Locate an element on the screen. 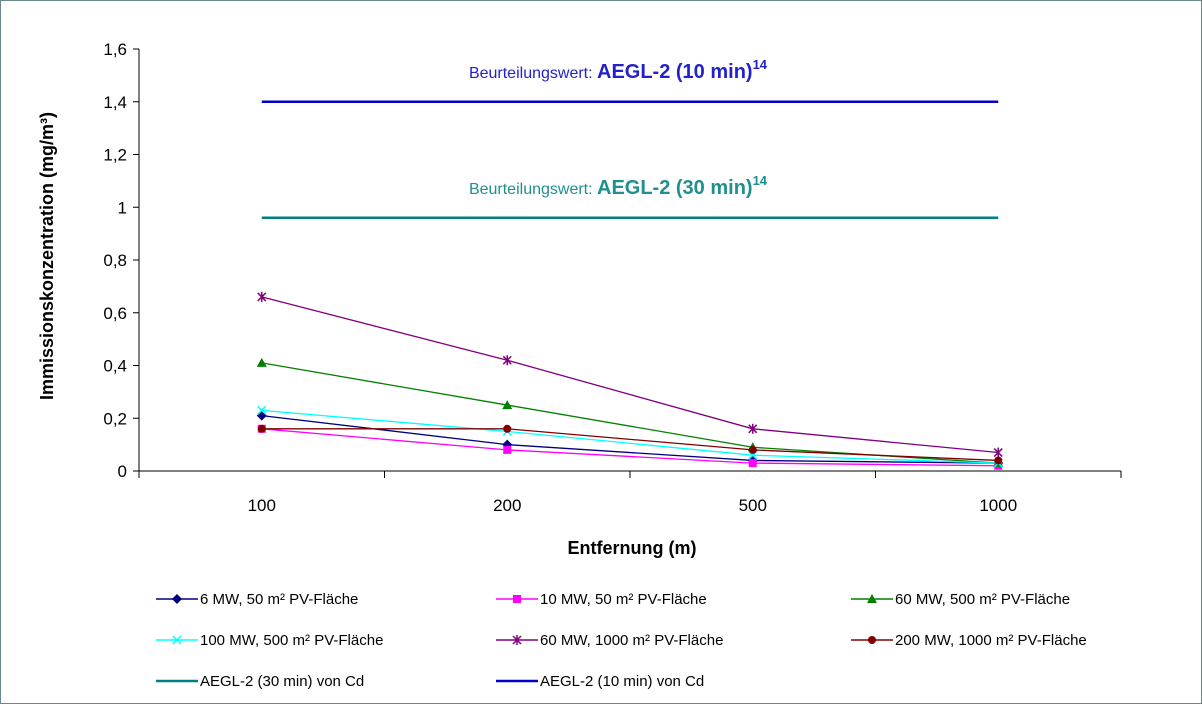 Image resolution: width=1202 pixels, height=704 pixels. legend-item-4: 100 MW, 500 m² PV-Fläche is located at coordinates (269, 640).